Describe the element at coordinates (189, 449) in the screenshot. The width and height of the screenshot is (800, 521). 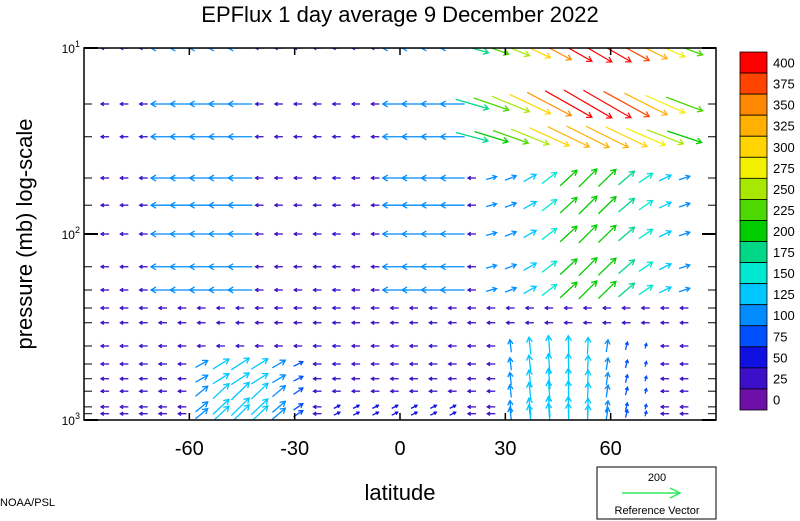
I see `x-tick-label: -60` at that location.